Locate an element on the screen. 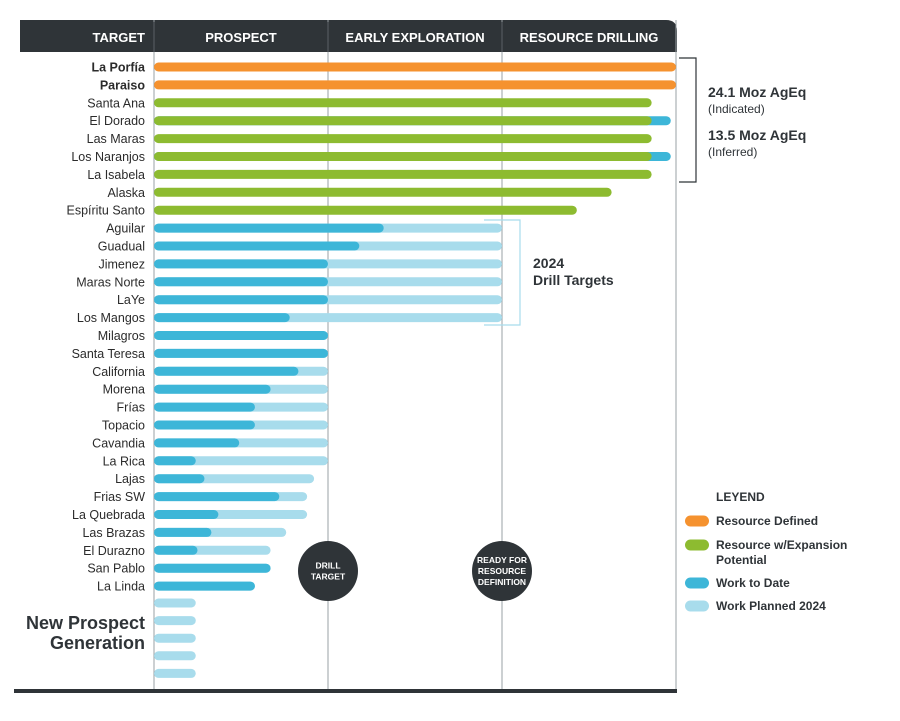 The width and height of the screenshot is (900, 721). milestone-text: TARGET is located at coordinates (328, 577).